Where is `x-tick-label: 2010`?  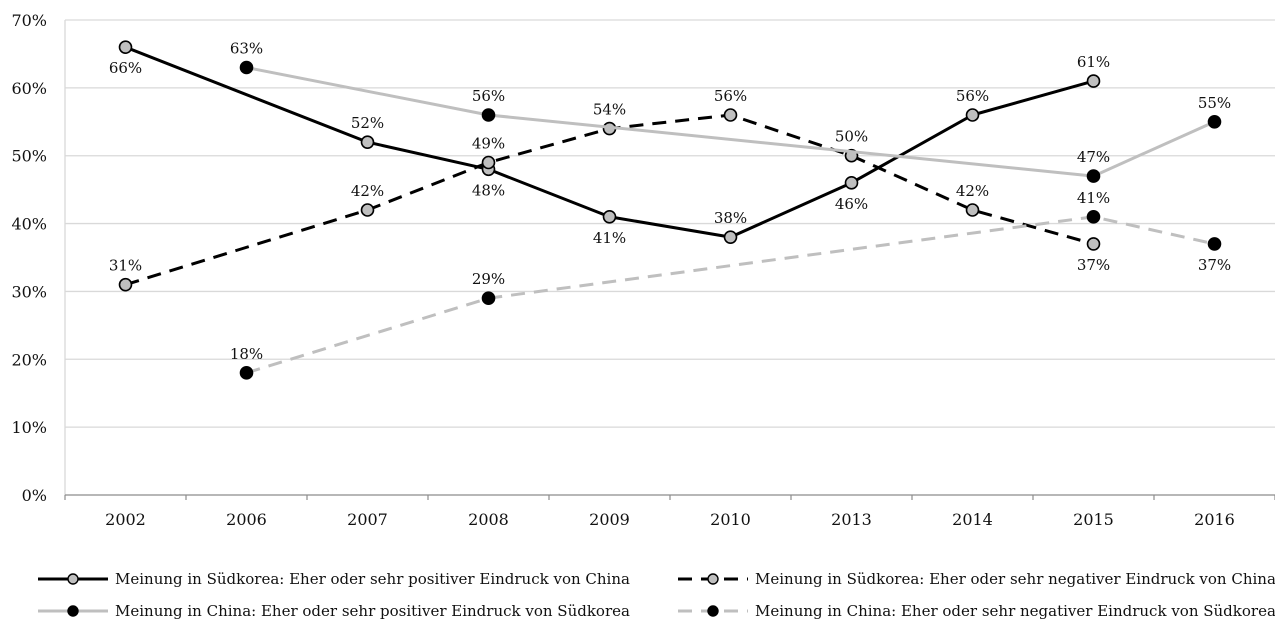 x-tick-label: 2010 is located at coordinates (730, 519).